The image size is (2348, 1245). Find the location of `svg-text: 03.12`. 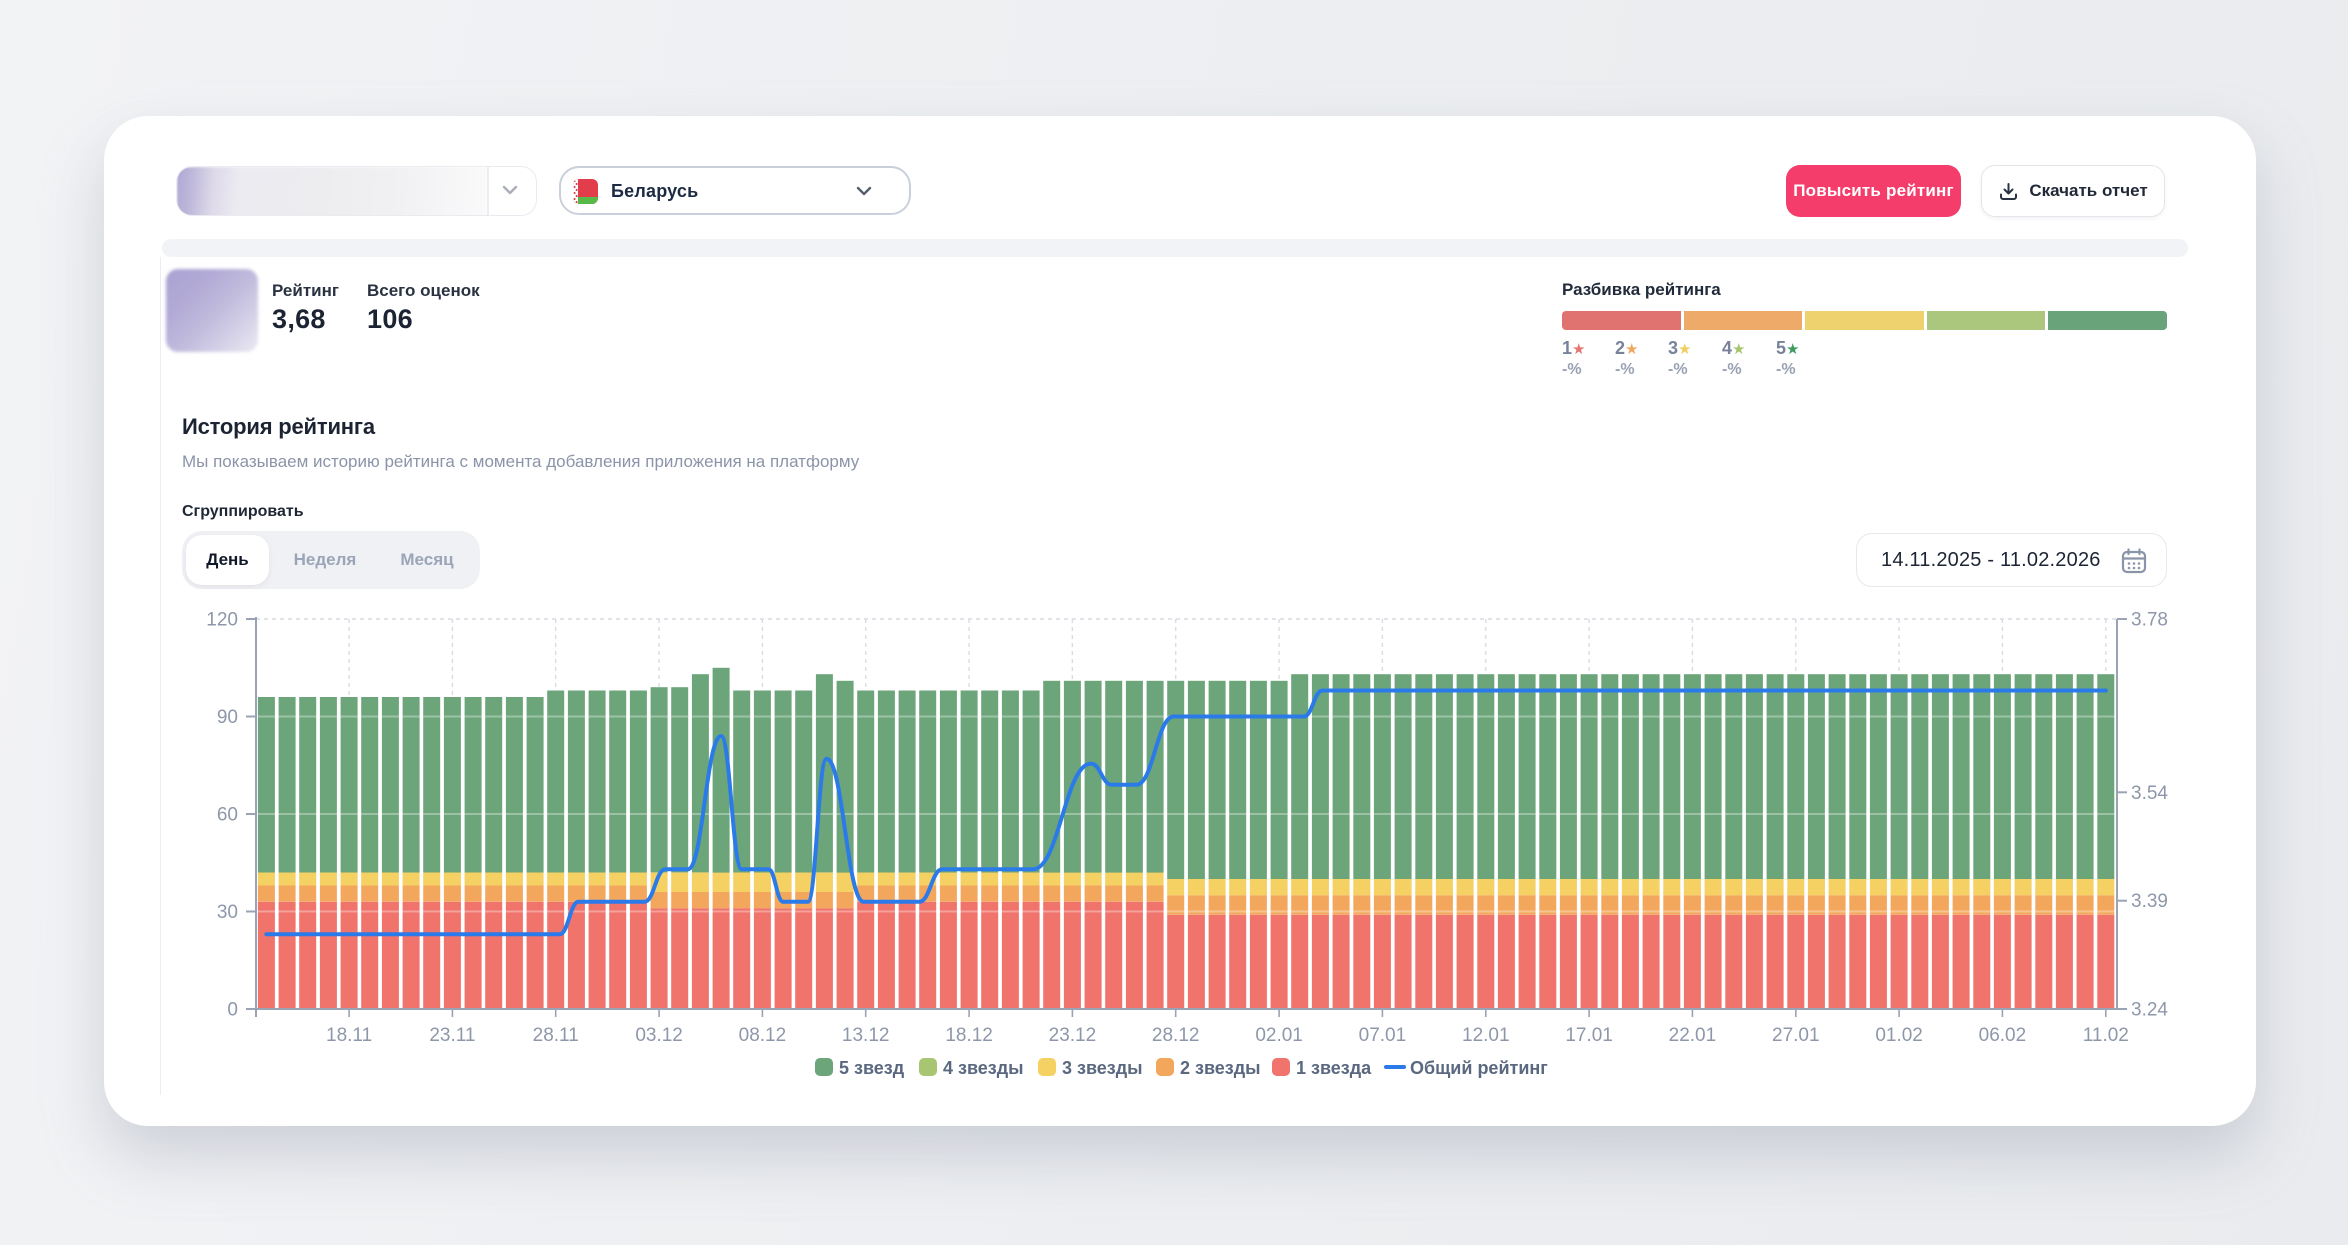

svg-text: 03.12 is located at coordinates (659, 1035).